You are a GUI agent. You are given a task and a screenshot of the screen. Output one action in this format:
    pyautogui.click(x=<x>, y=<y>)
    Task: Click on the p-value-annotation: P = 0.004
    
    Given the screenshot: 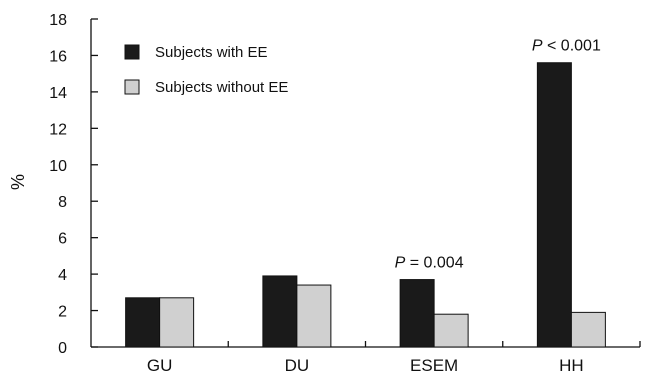 What is the action you would take?
    pyautogui.click(x=429, y=263)
    